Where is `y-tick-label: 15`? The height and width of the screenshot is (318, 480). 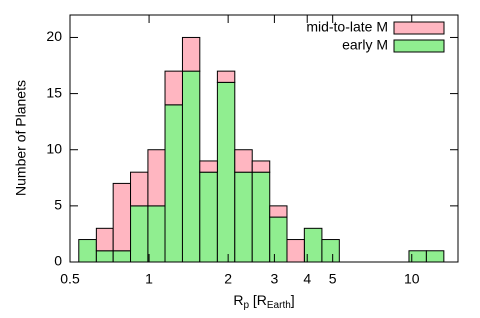
y-tick-label: 15 is located at coordinates (54, 92).